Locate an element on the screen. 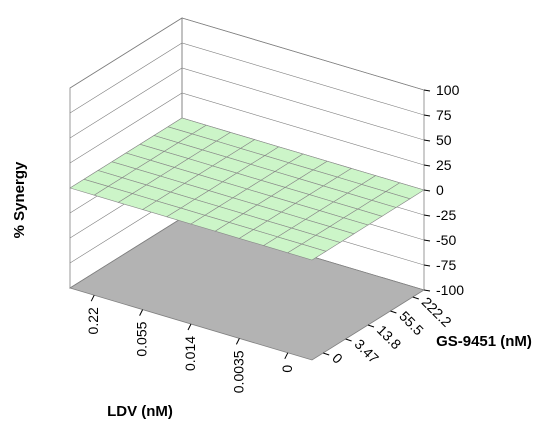 The height and width of the screenshot is (427, 544). z-tick-label: -75 is located at coordinates (446, 265).